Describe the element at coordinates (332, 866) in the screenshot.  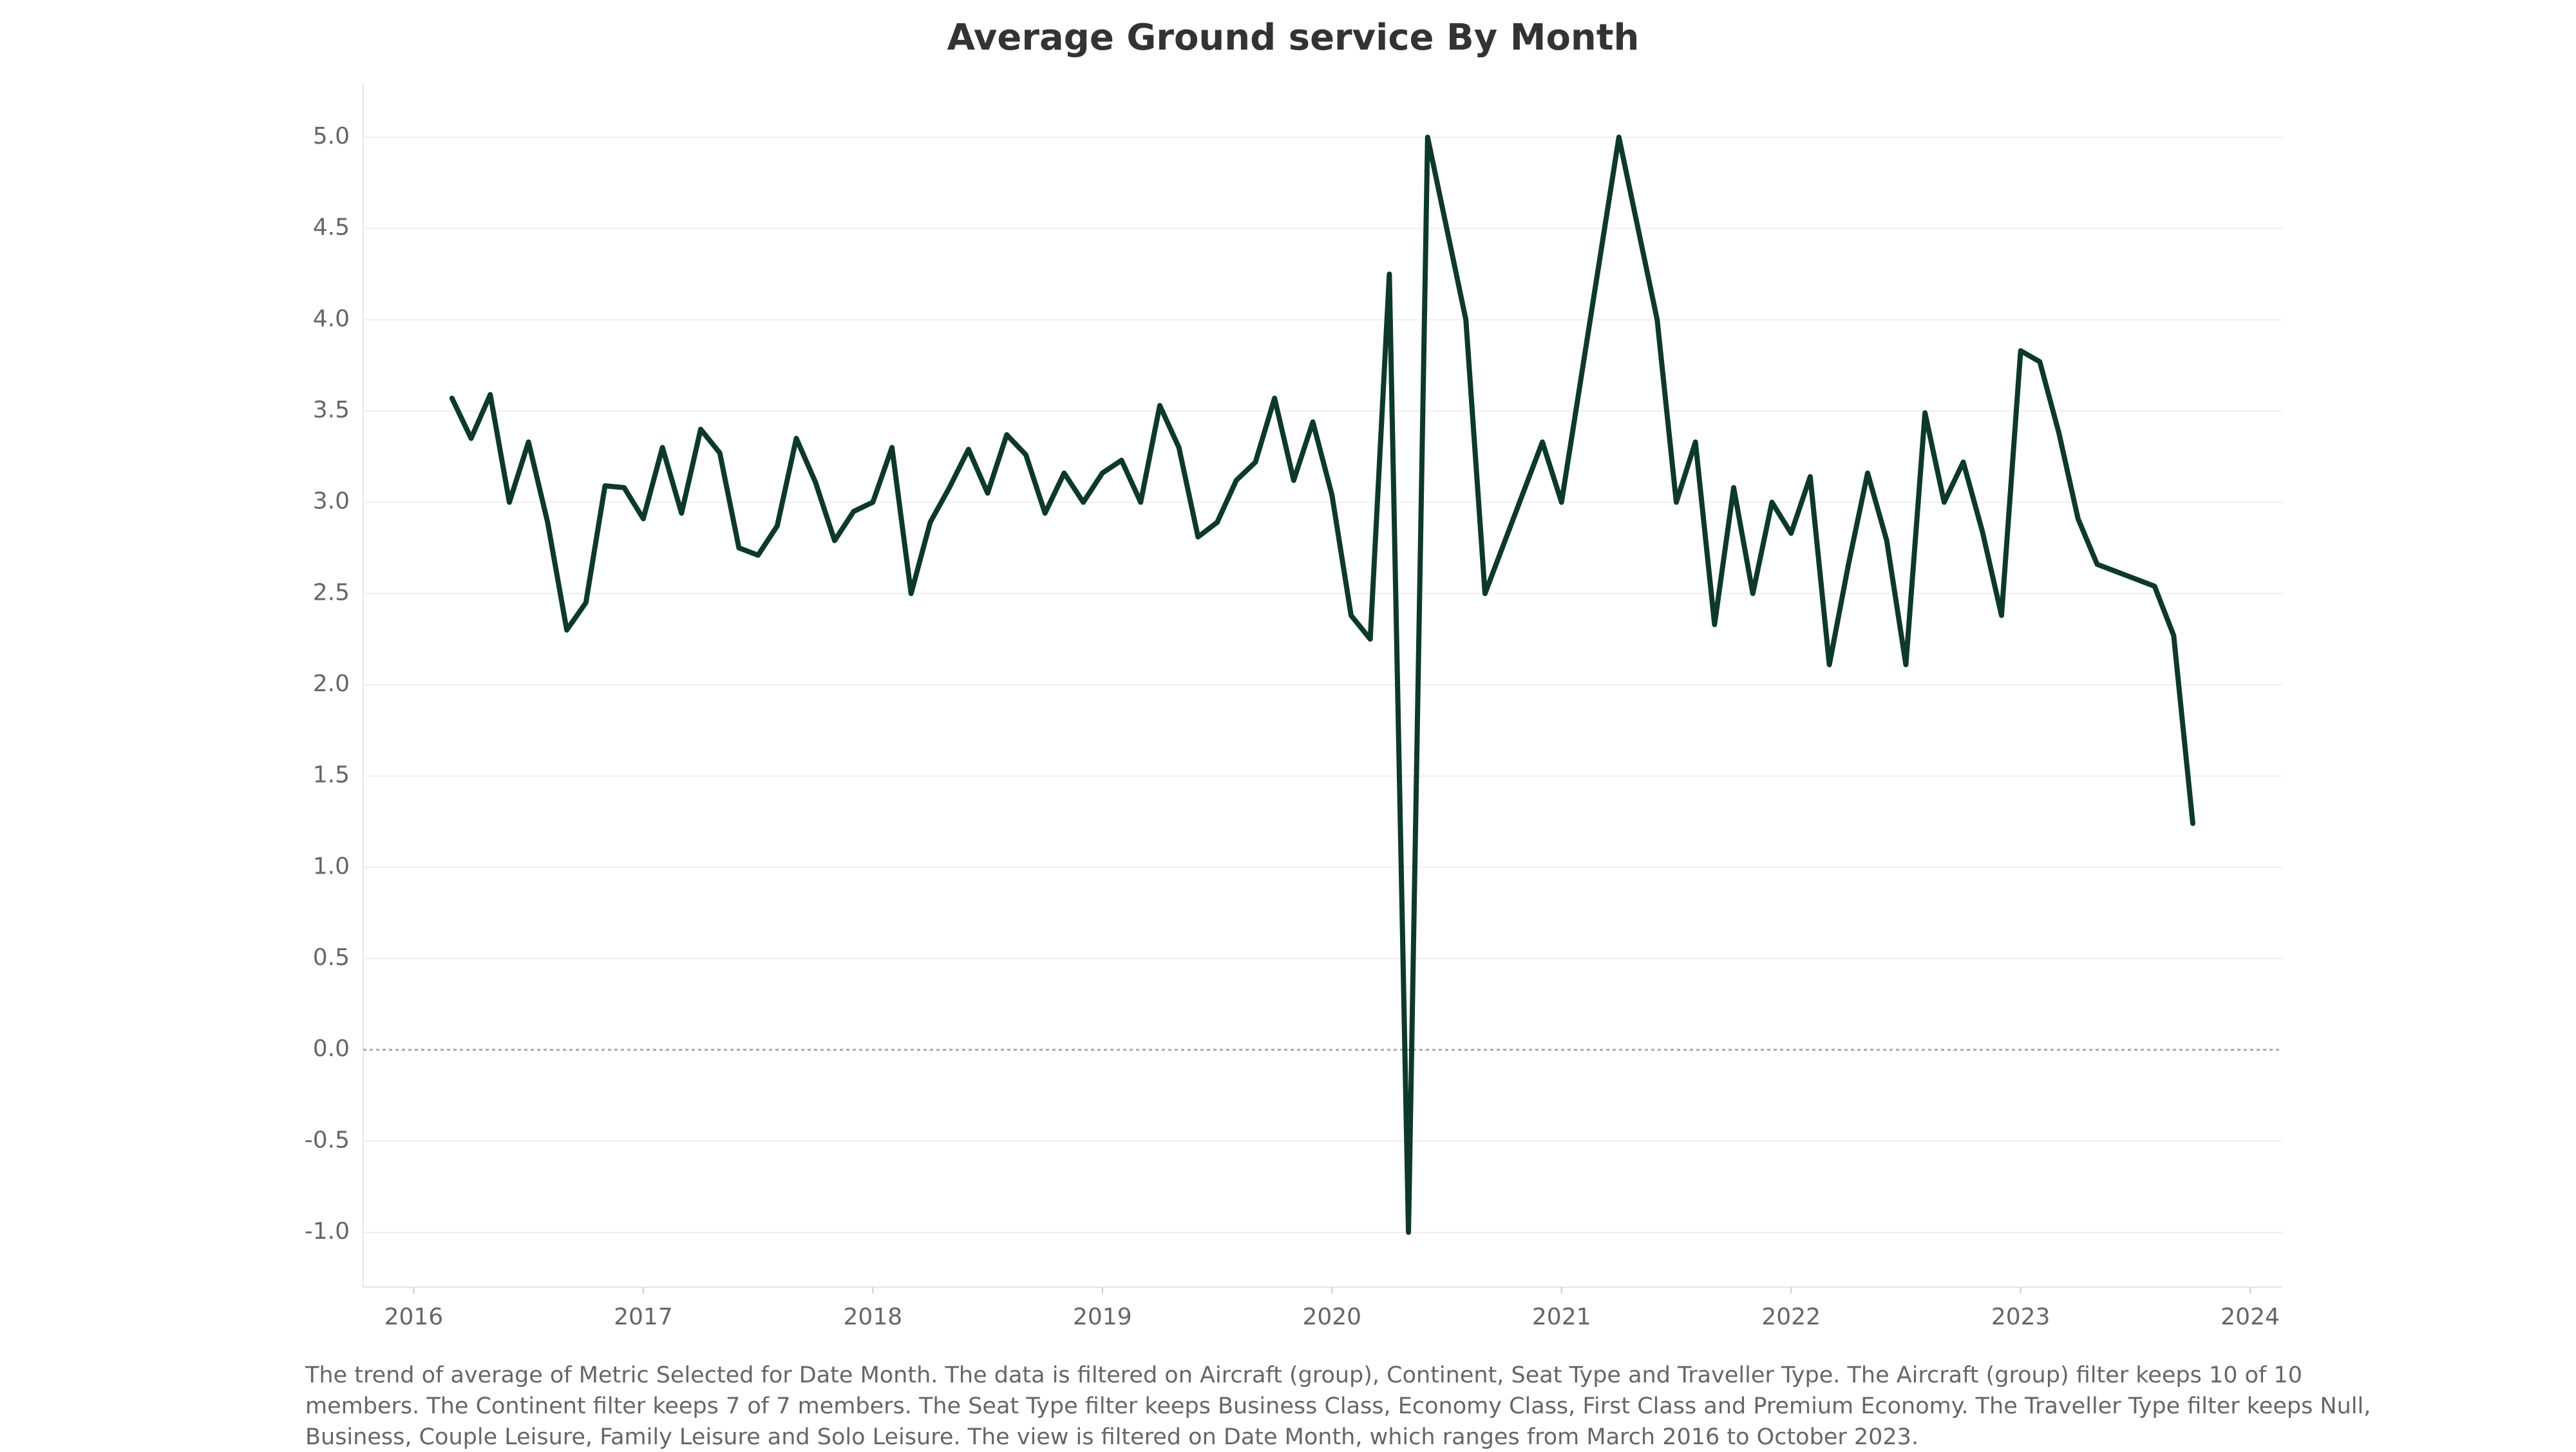
I see `y-tick-label: 1.0` at that location.